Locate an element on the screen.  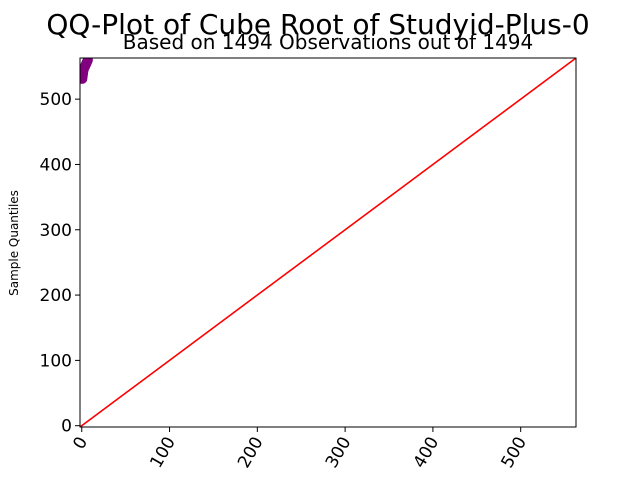
y-tick-label: 500 is located at coordinates (56, 100).